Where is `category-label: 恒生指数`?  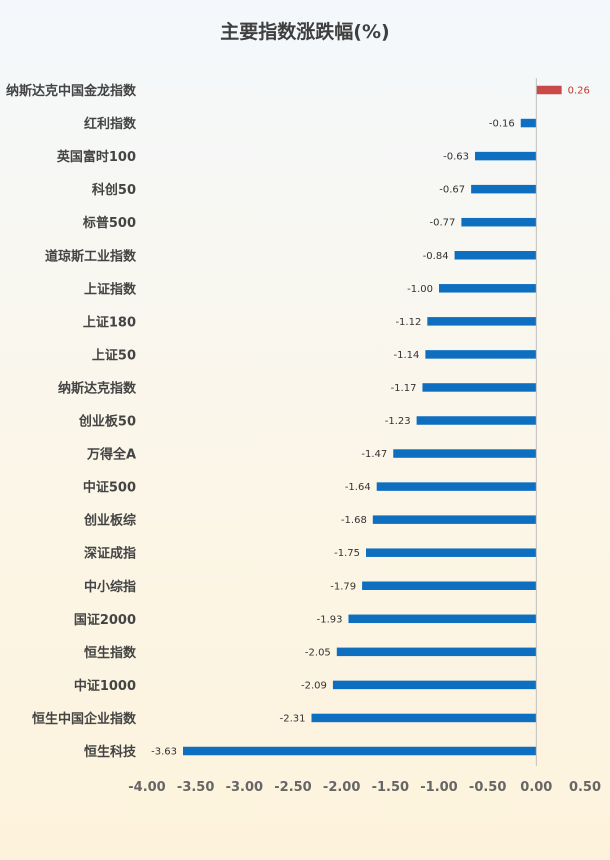 category-label: 恒生指数 is located at coordinates (110, 653).